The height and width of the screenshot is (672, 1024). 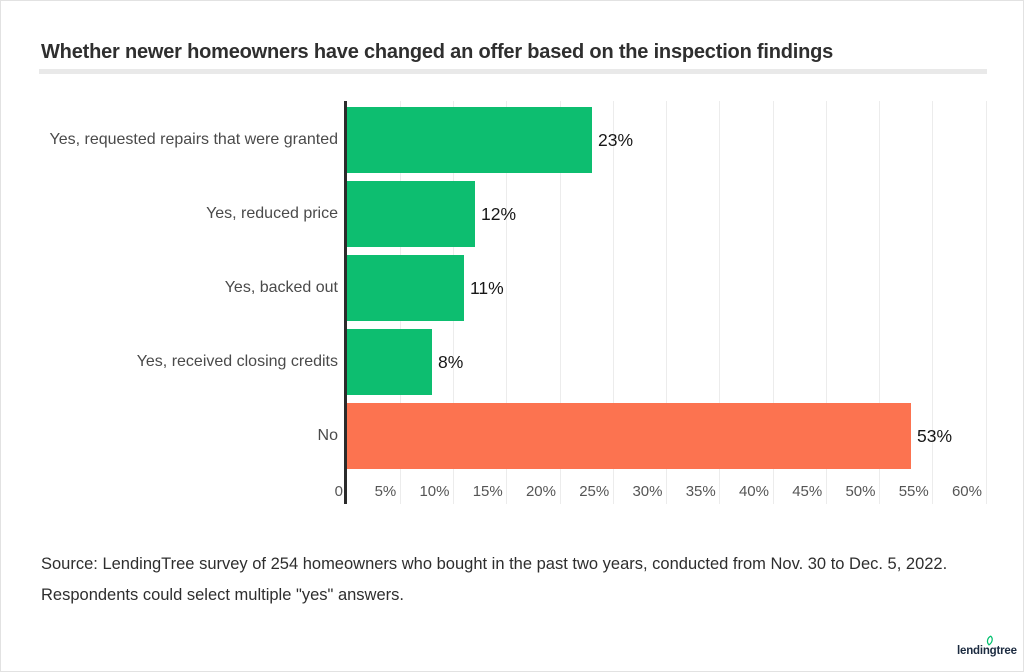 I want to click on lendingtree-logo: lendingtree, so click(x=986, y=649).